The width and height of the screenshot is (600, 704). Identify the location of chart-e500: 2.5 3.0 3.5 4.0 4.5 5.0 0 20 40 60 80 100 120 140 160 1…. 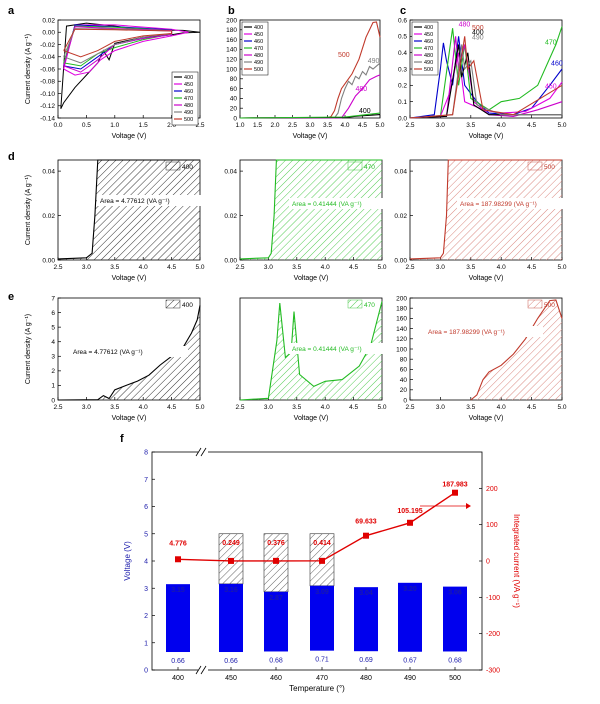
(481, 358).